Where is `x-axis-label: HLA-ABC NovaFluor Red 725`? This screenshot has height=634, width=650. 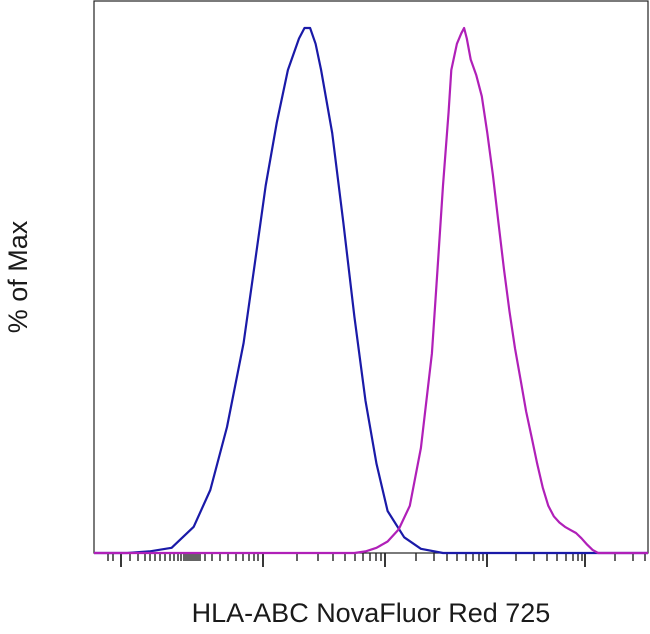
x-axis-label: HLA-ABC NovaFluor Red 725 is located at coordinates (371, 613).